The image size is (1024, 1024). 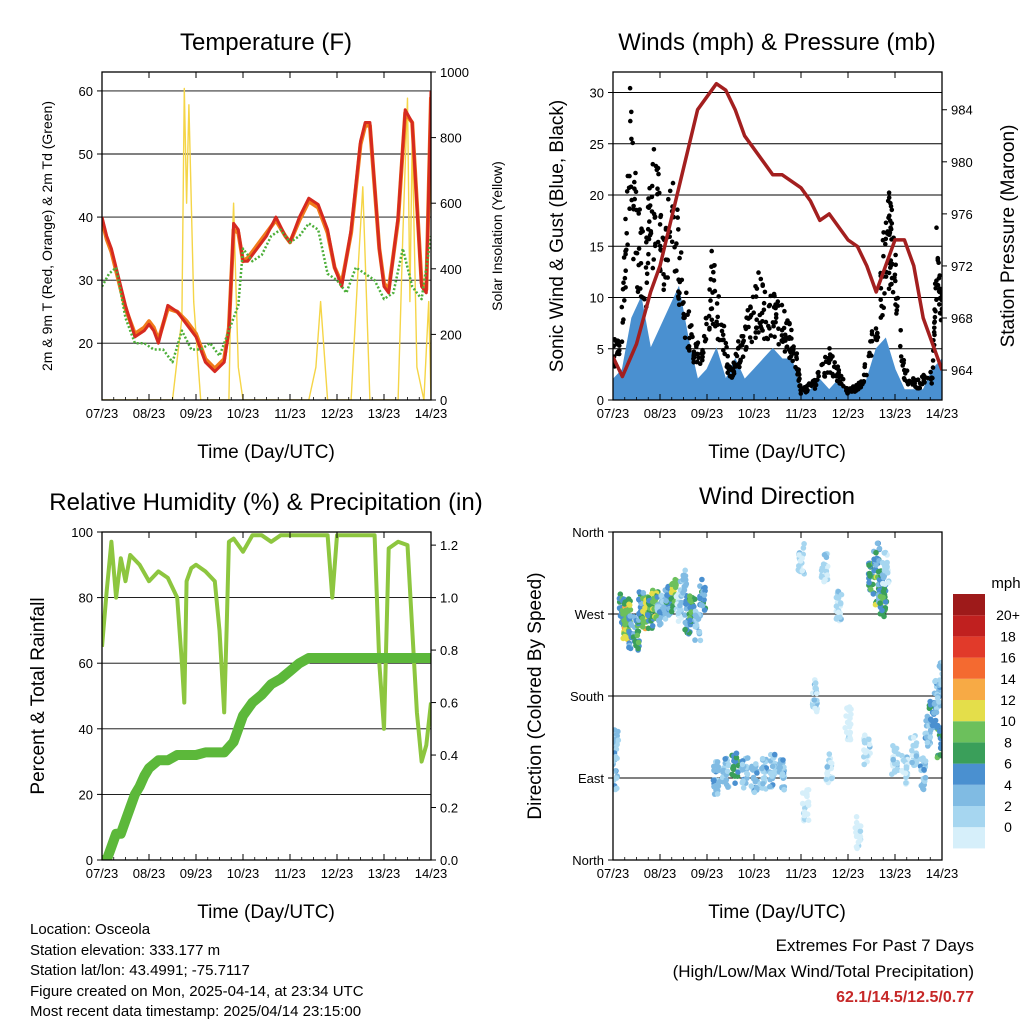 What do you see at coordinates (777, 706) in the screenshot?
I see `direction-x-ticks: 07/23 08/23 09/23 10/23 11/23 12/23 13/23 14/23` at bounding box center [777, 706].